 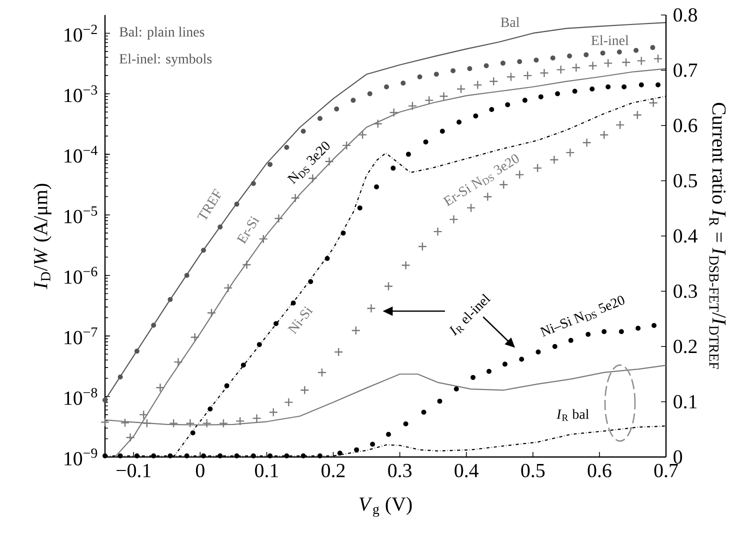 I want to click on y-tick-label: 10$^{−5}$, so click(x=81, y=215).